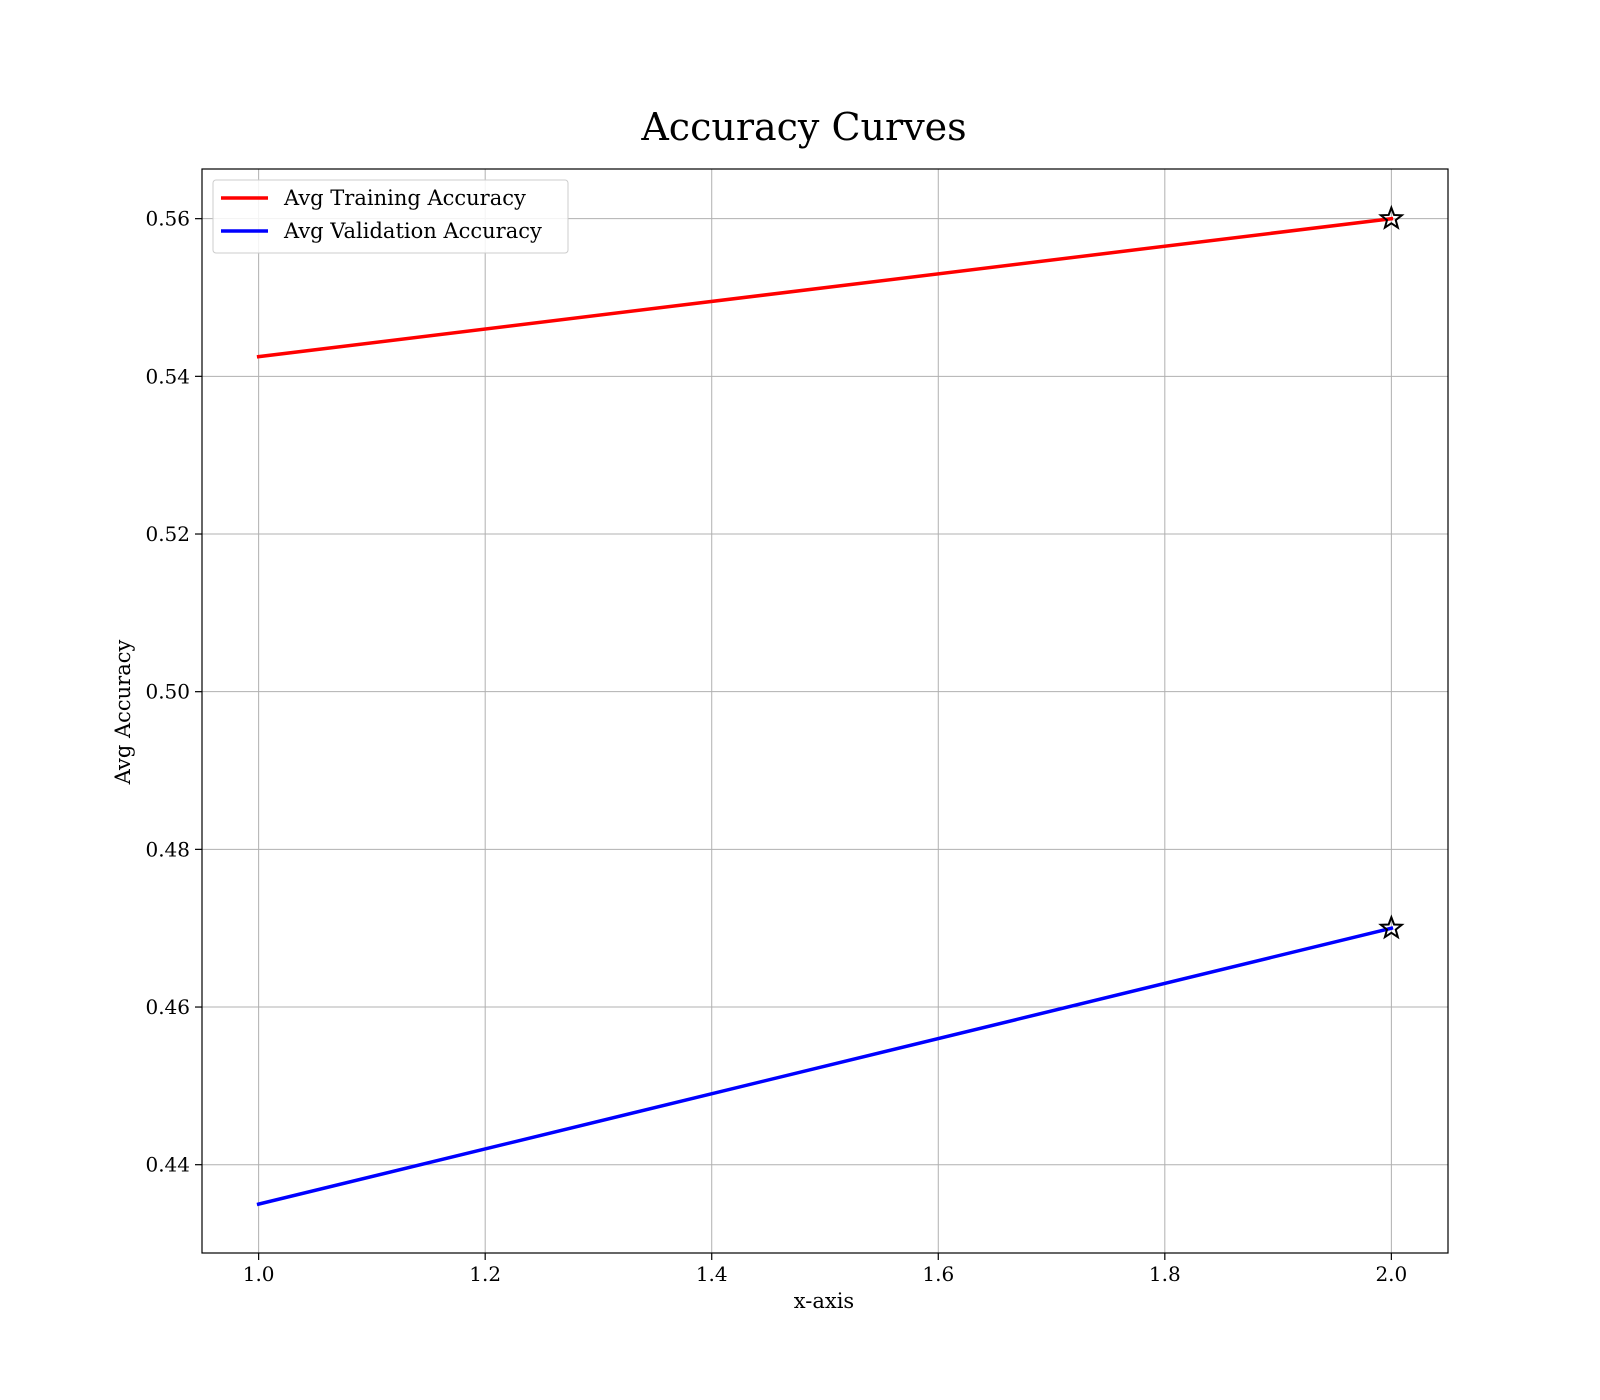  Describe the element at coordinates (123, 713) in the screenshot. I see `y-axis-label: Avg Accuracy` at that location.